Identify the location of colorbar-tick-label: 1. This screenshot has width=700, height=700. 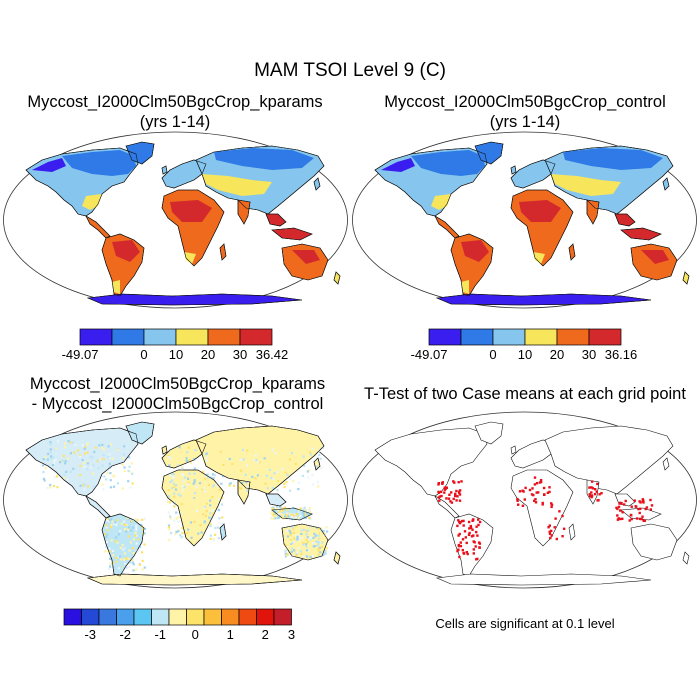
(230, 634).